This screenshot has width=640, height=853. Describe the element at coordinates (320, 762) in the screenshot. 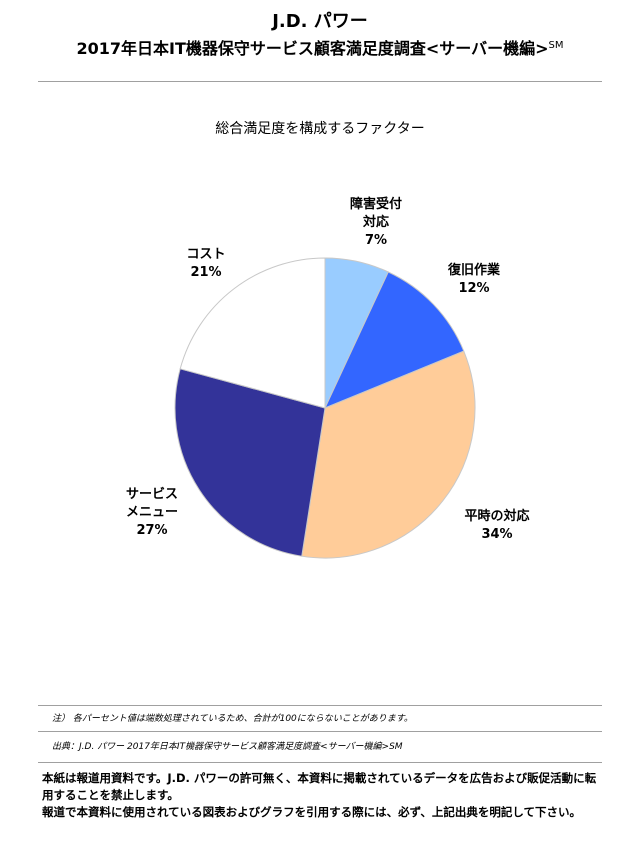

I see `notes-bottom-divider` at that location.